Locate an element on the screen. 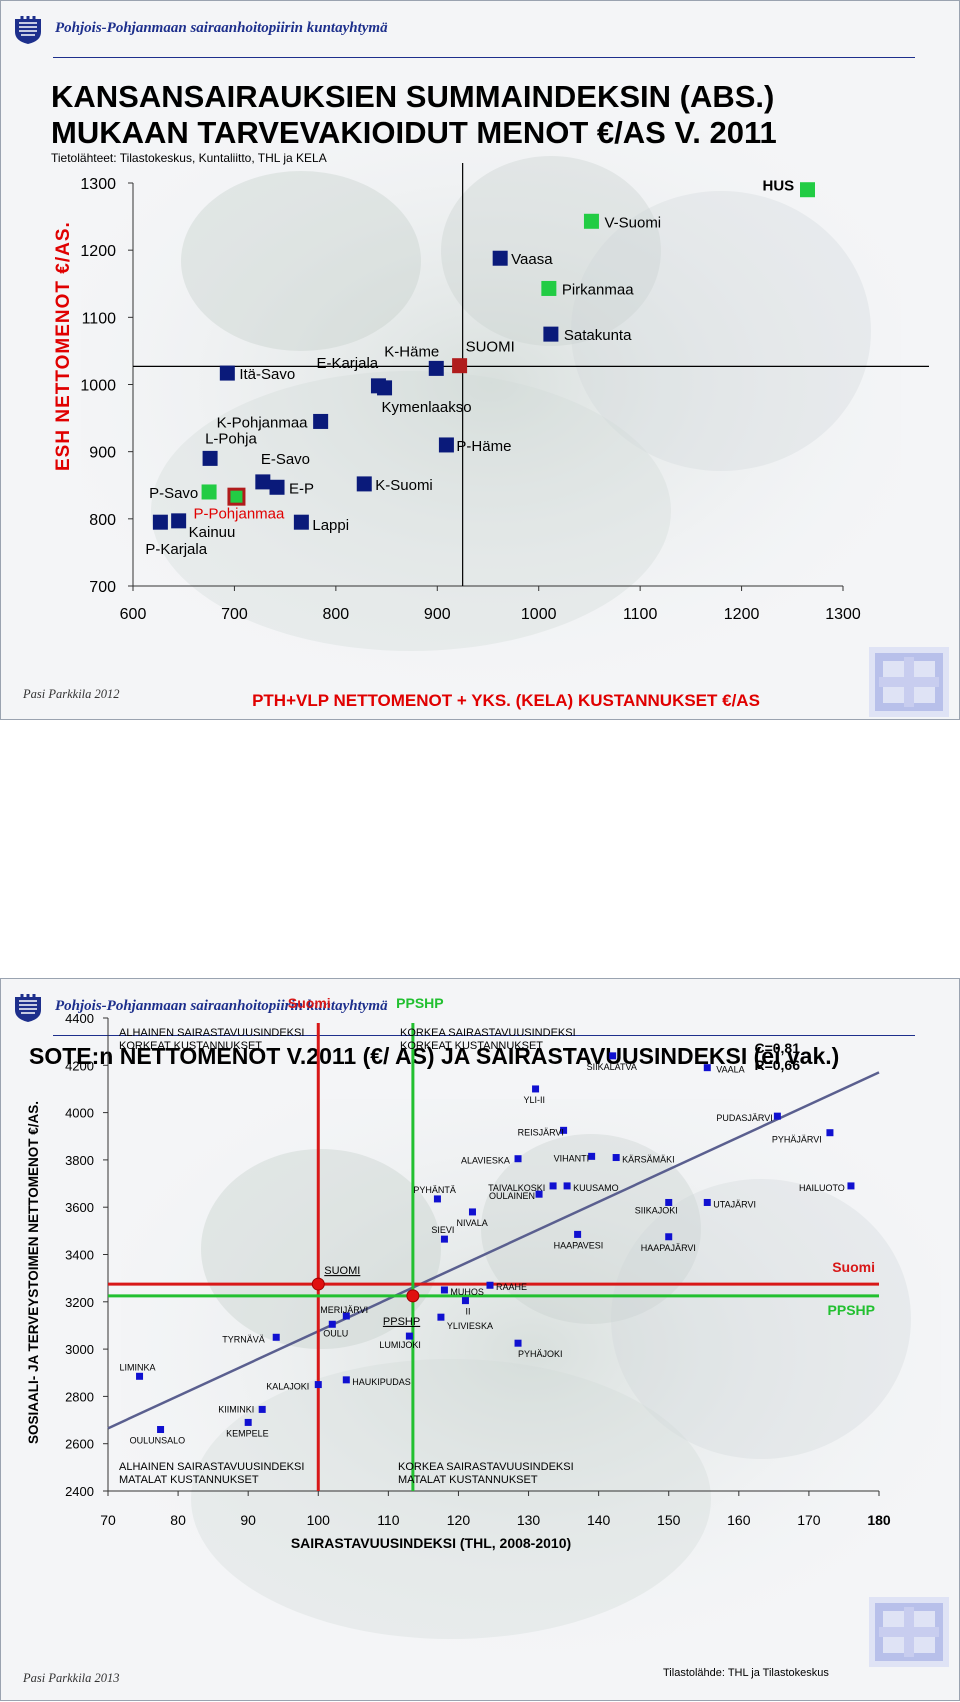 The width and height of the screenshot is (960, 1702). point-l-pohja is located at coordinates (210, 458).